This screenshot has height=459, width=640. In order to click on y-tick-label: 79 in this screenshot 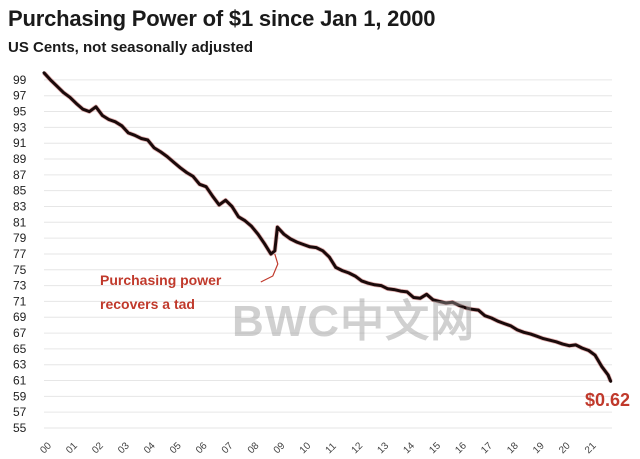, I will do `click(20, 238)`.